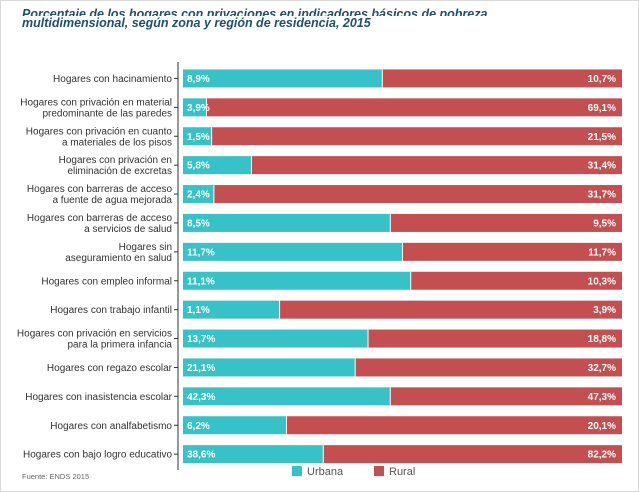 The width and height of the screenshot is (639, 492). What do you see at coordinates (115, 160) in the screenshot?
I see `category-label: Hogares con privación en` at bounding box center [115, 160].